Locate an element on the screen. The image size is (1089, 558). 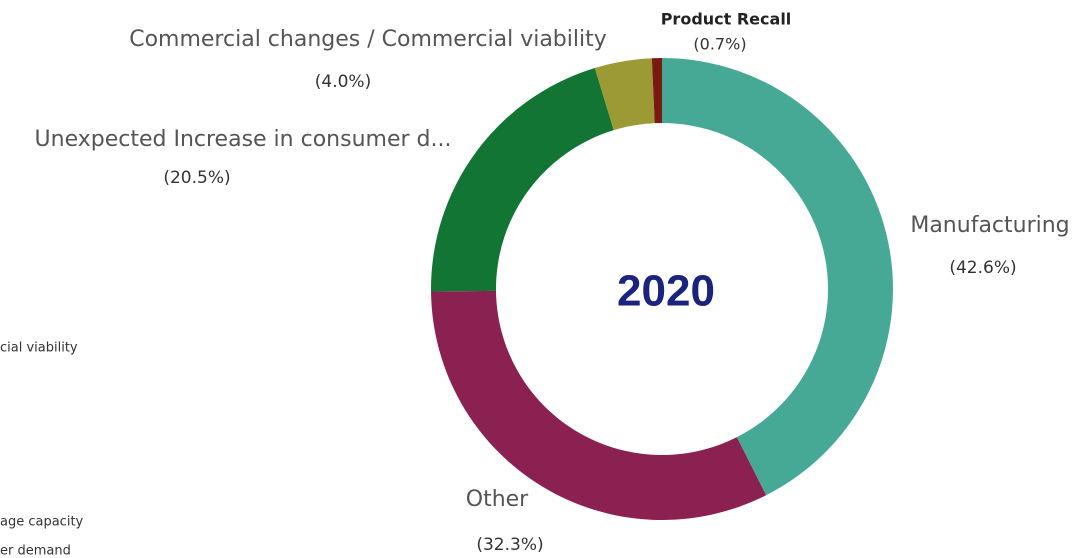
segment-value-label: (20.5%) is located at coordinates (196, 178).